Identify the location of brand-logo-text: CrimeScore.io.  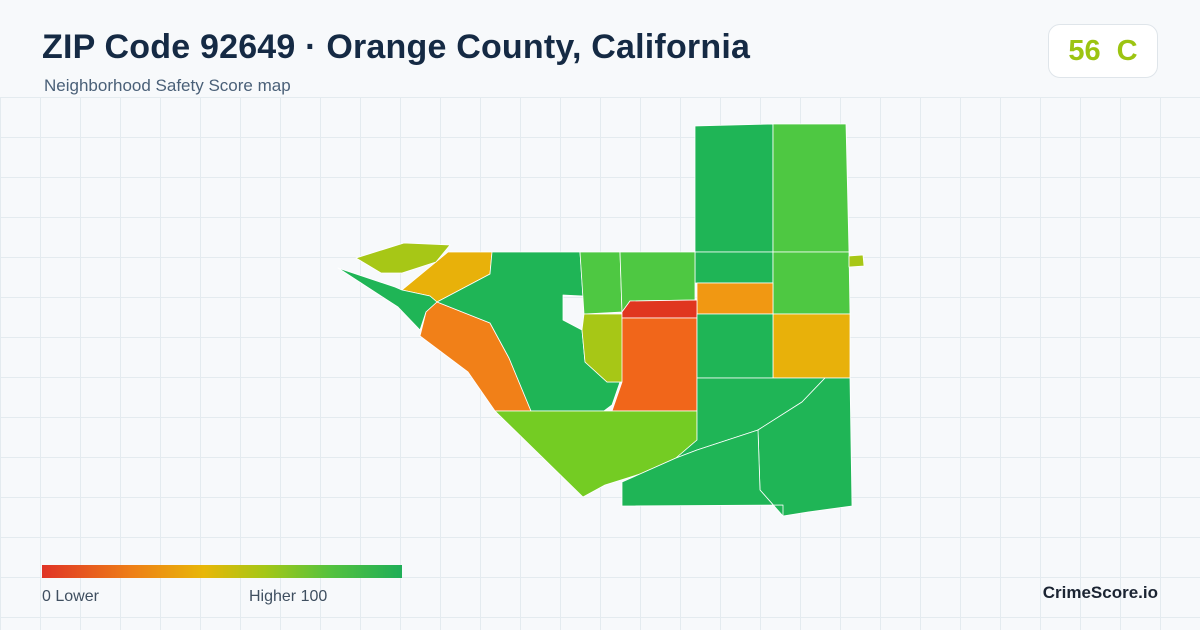
(1100, 592).